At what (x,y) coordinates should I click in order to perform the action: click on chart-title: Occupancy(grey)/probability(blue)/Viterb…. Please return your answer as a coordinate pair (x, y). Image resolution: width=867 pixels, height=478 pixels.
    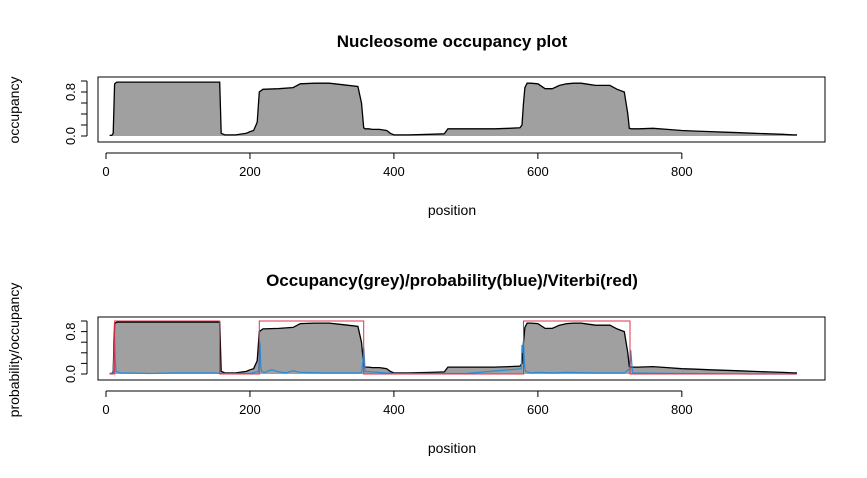
    Looking at the image, I should click on (452, 280).